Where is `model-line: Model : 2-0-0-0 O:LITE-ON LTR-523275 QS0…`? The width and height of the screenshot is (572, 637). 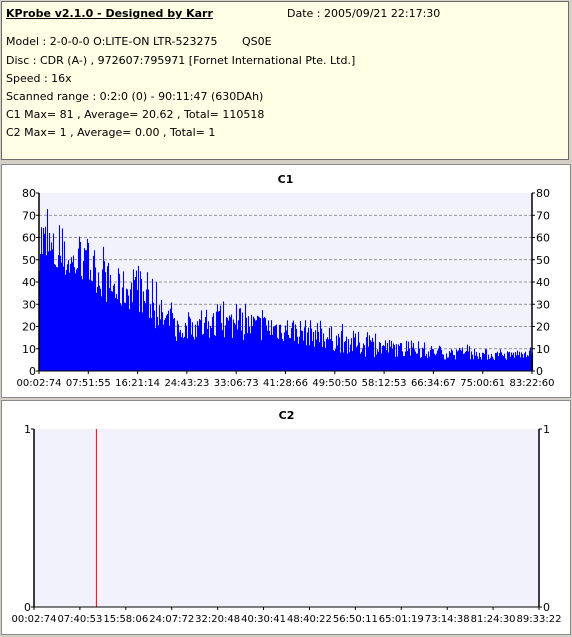
model-line: Model : 2-0-0-0 O:LITE-ON LTR-523275 QS0… is located at coordinates (139, 41).